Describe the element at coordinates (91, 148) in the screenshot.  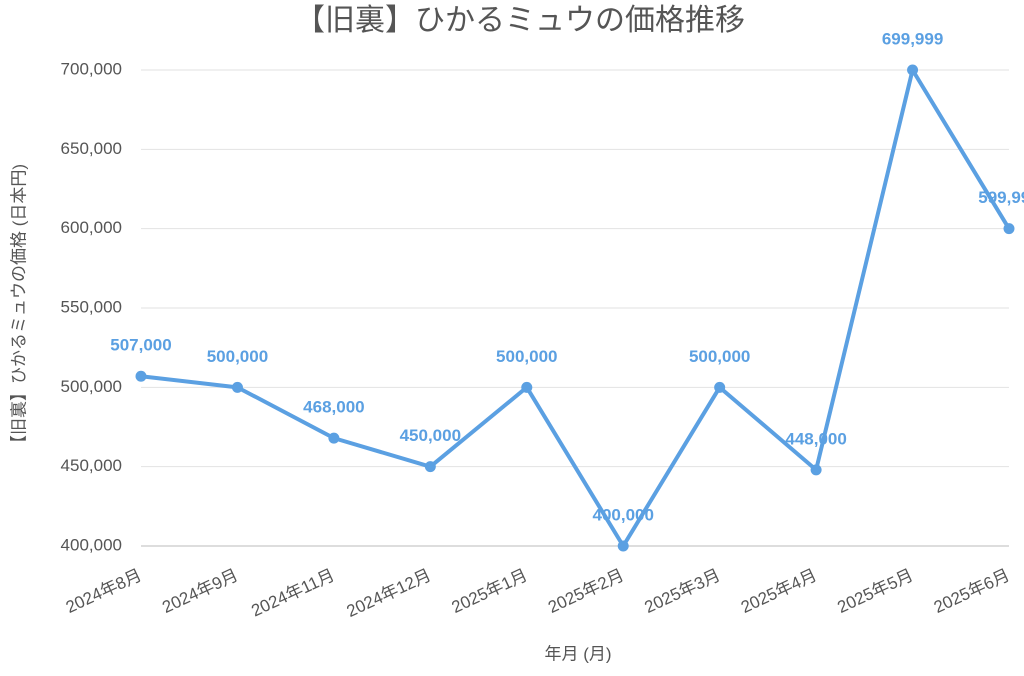
I see `y-tick-label: 650,000` at that location.